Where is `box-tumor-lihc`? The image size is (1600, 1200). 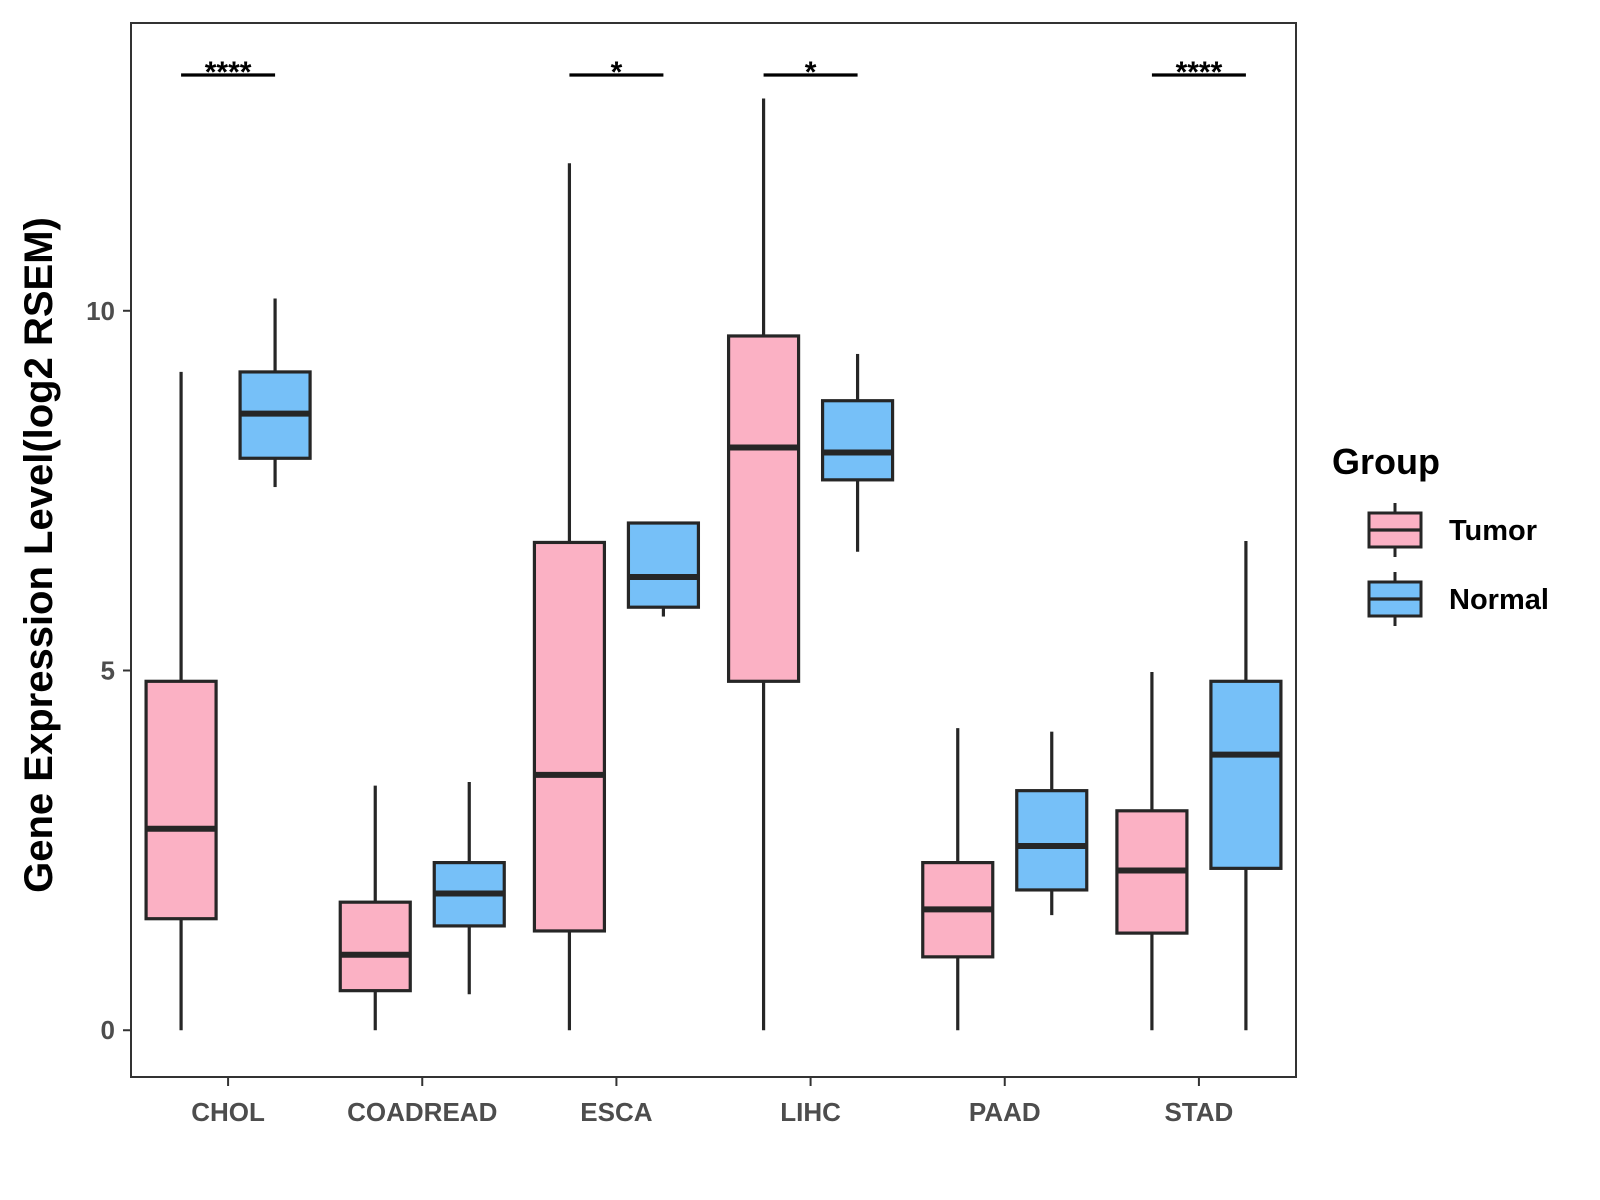 box-tumor-lihc is located at coordinates (763, 564).